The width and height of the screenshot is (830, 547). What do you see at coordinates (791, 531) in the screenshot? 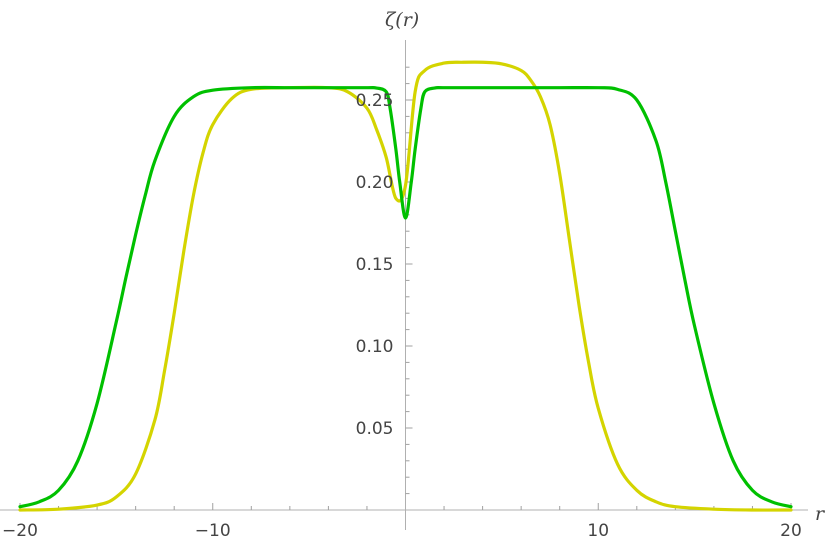
I see `x-tick-label: 20` at bounding box center [791, 531].